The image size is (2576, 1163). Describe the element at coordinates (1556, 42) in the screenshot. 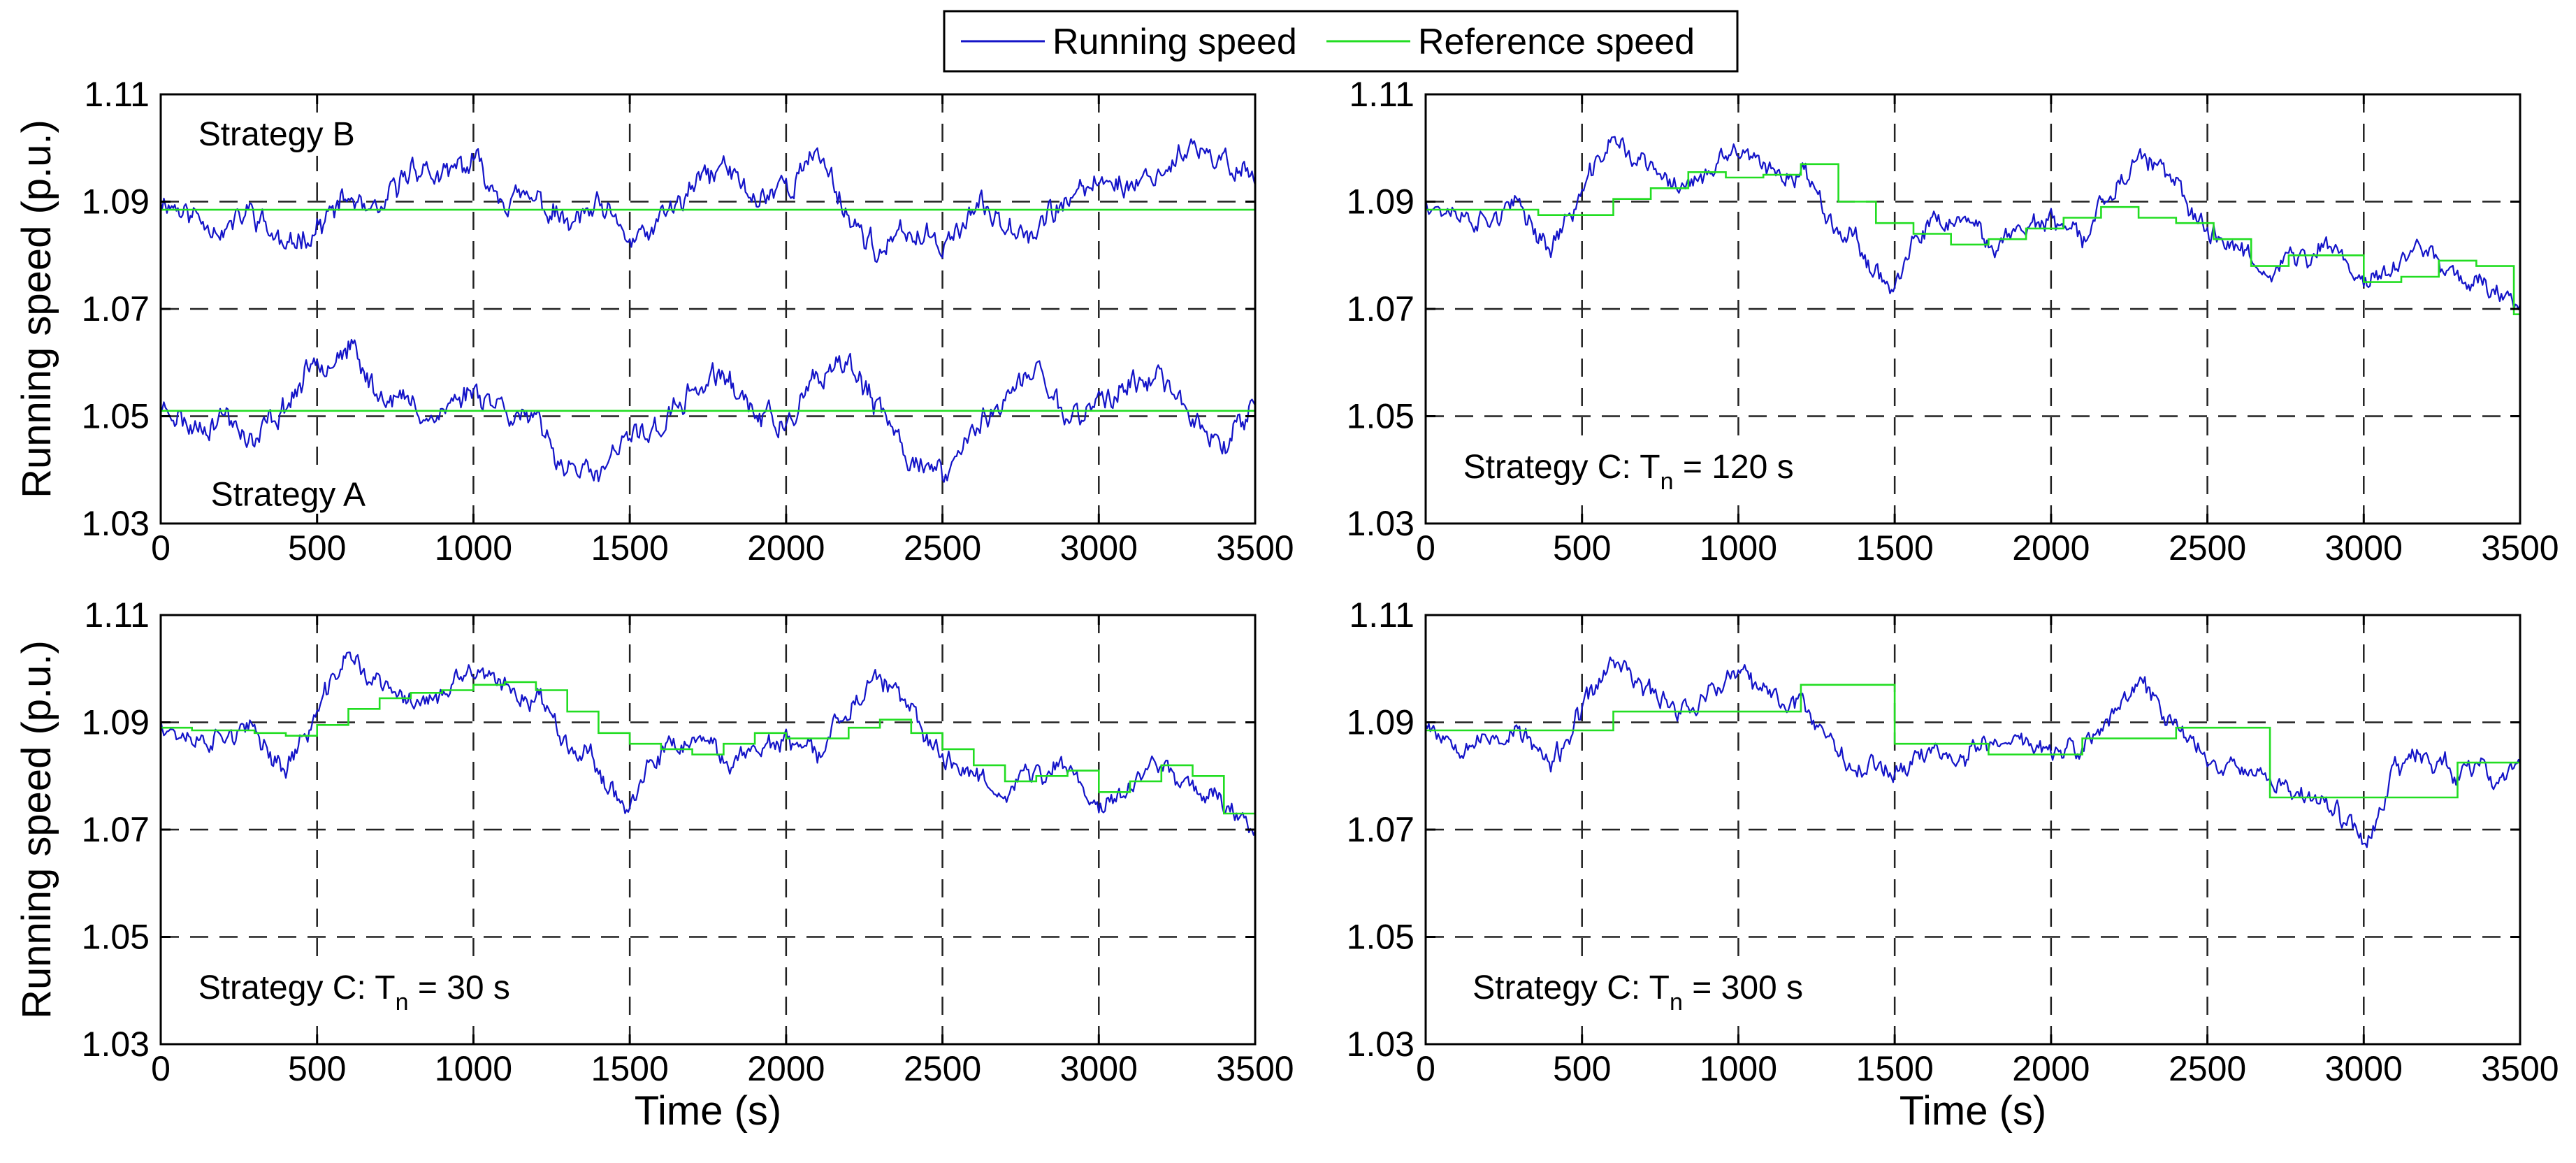

I see `legend-label-reference: Reference speed` at that location.